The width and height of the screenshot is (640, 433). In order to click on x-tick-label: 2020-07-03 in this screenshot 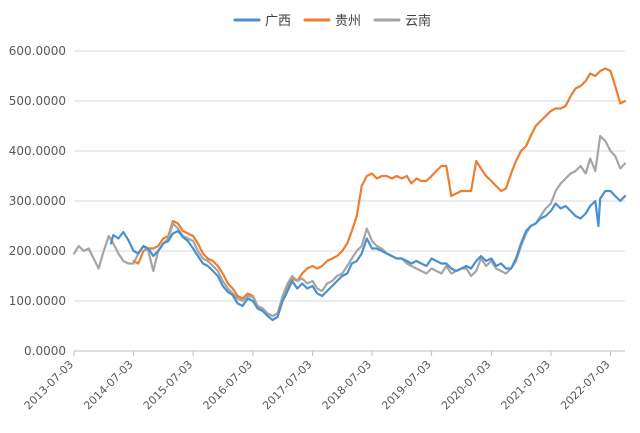, I will do `click(466, 385)`.